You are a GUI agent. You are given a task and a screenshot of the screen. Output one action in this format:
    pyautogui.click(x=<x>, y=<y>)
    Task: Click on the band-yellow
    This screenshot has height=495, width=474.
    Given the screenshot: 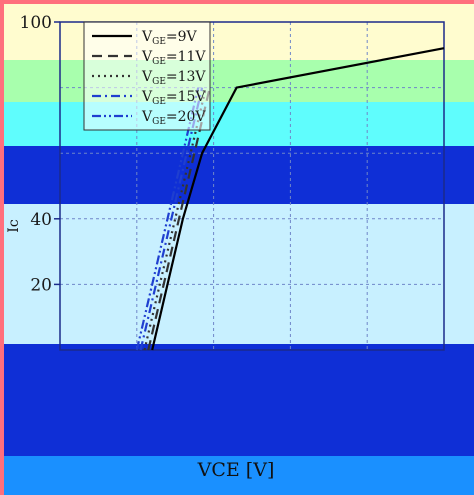 What is the action you would take?
    pyautogui.click(x=239, y=32)
    